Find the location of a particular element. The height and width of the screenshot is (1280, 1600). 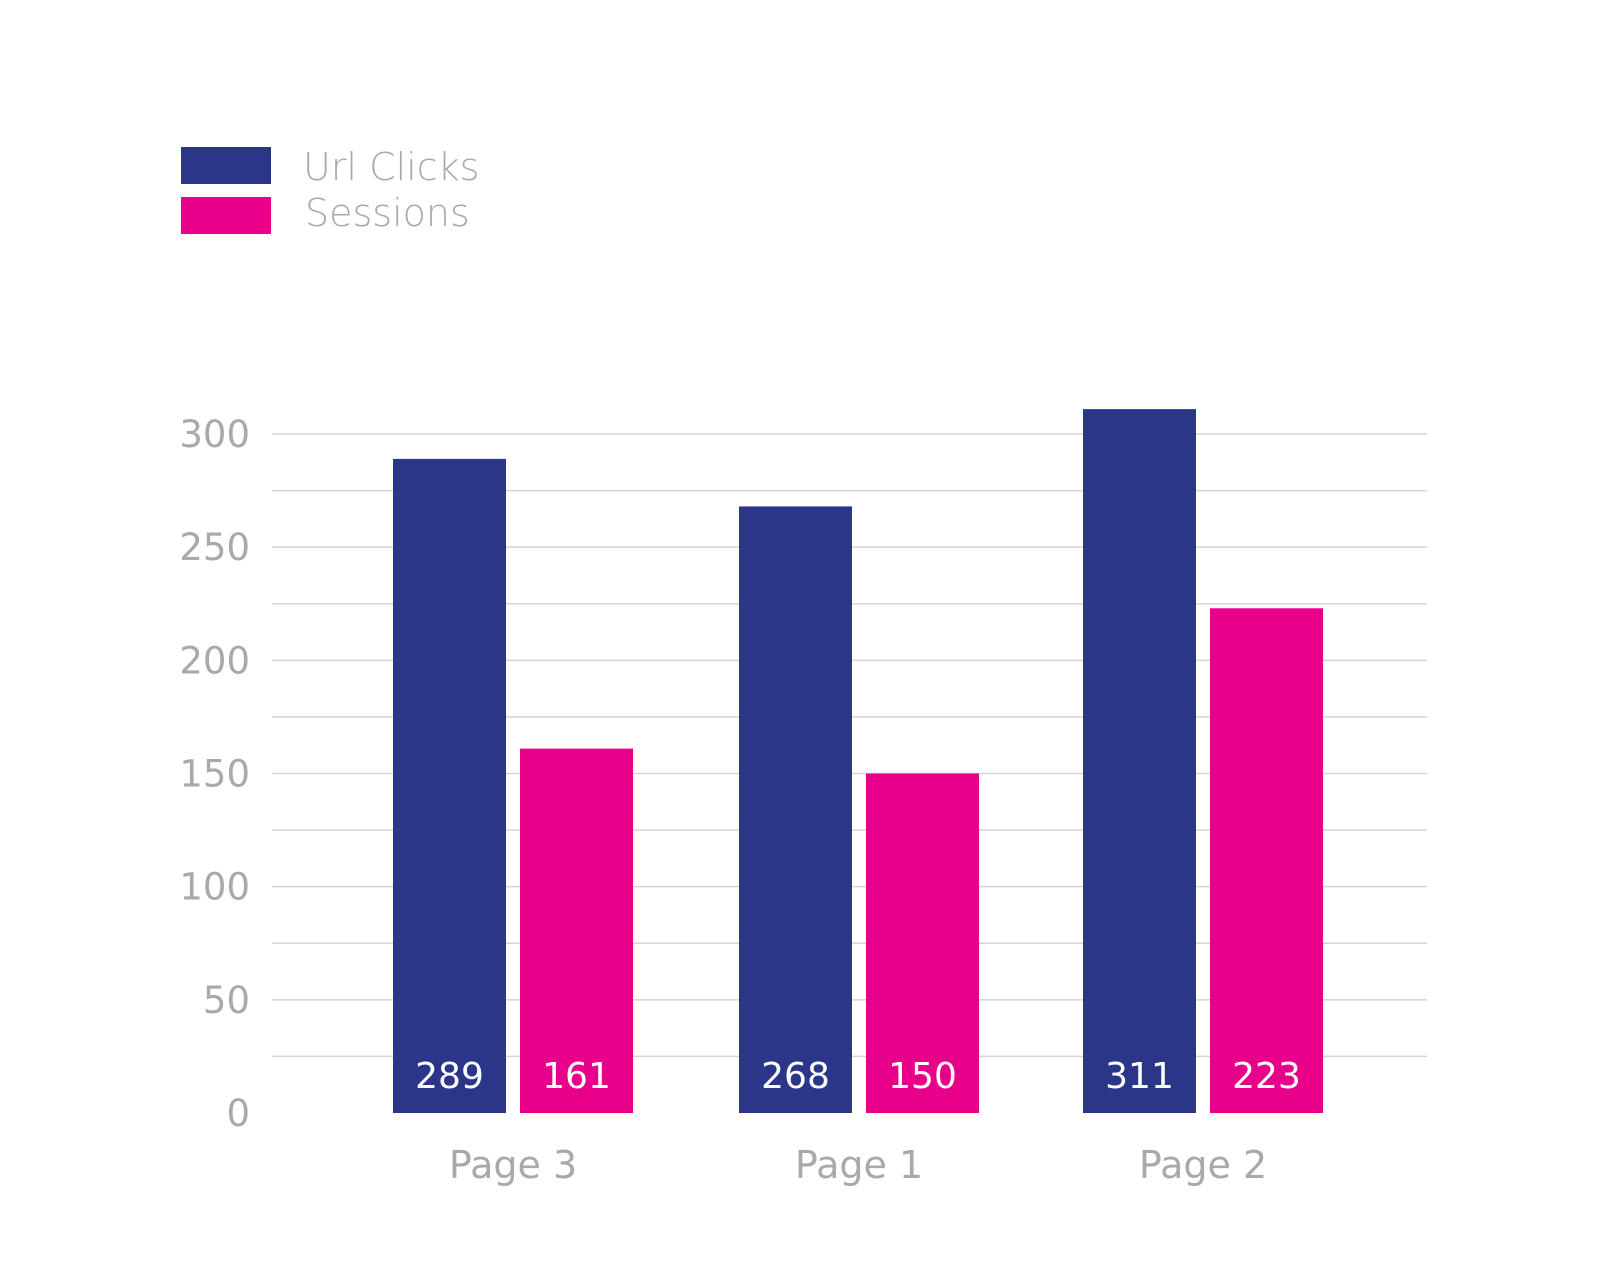

legend-label-url-clicks: Url Clicks is located at coordinates (391, 167).